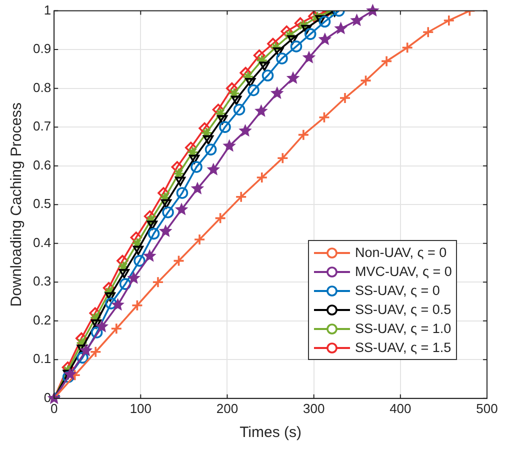  I want to click on x-tick-label: 100, so click(141, 408).